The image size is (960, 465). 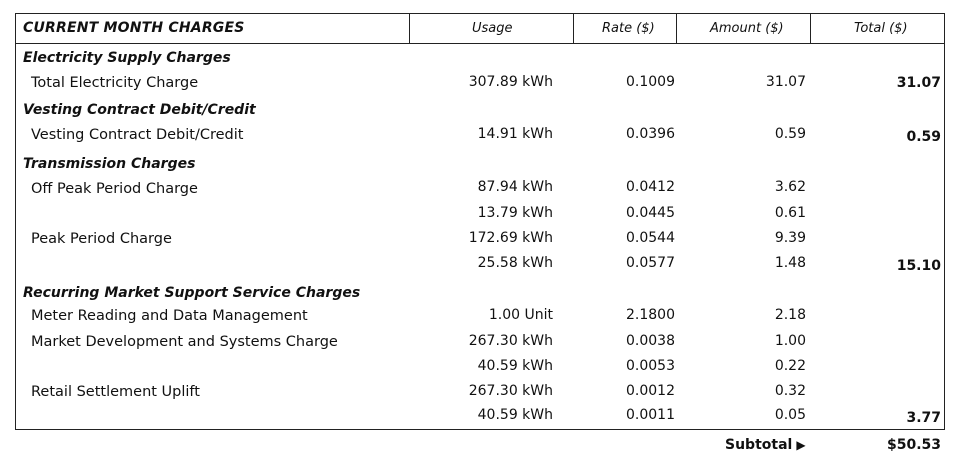 What do you see at coordinates (114, 189) in the screenshot?
I see `charge-label: Off Peak Period Charge` at bounding box center [114, 189].